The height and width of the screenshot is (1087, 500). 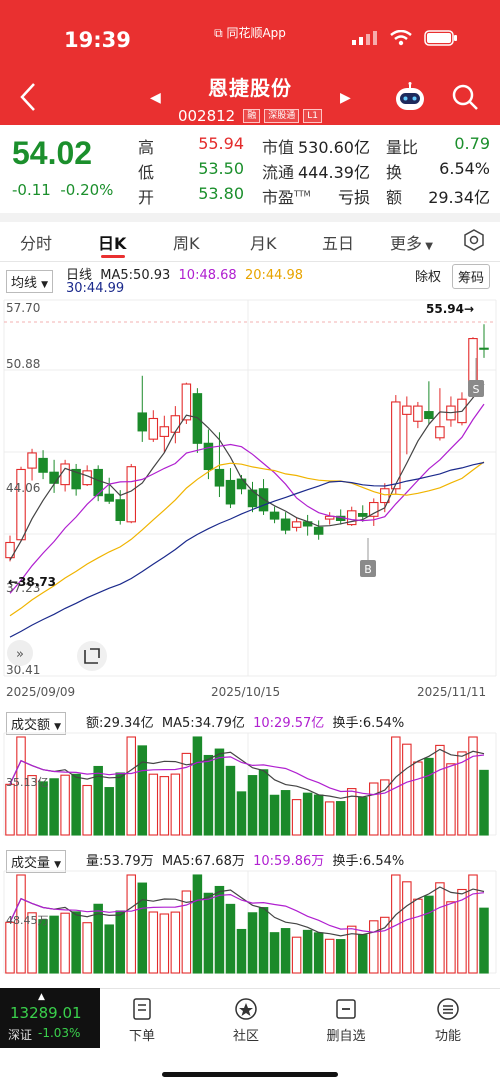 What do you see at coordinates (411, 242) in the screenshot?
I see `tab-more: 更多 ▼` at bounding box center [411, 242].